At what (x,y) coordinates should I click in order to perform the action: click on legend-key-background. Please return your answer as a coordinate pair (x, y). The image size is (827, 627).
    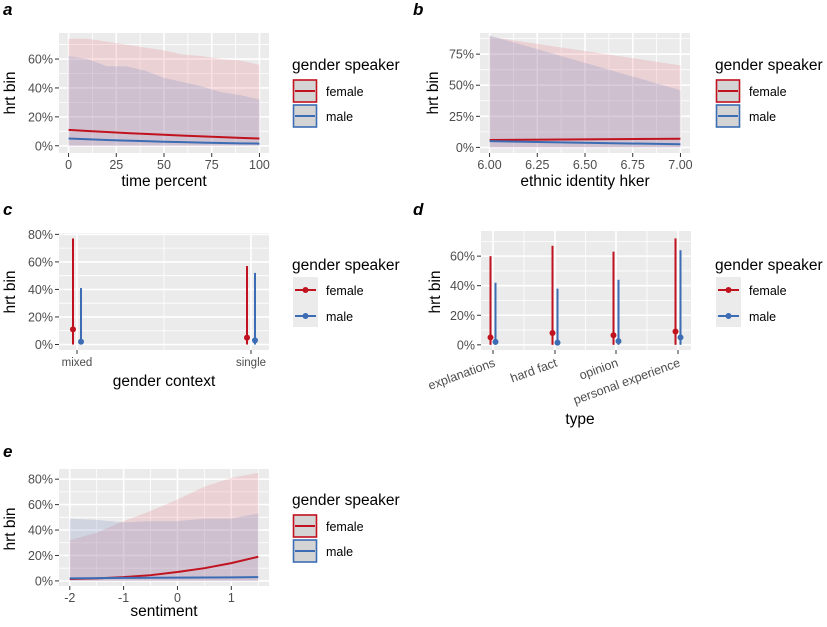
    Looking at the image, I should click on (728, 302).